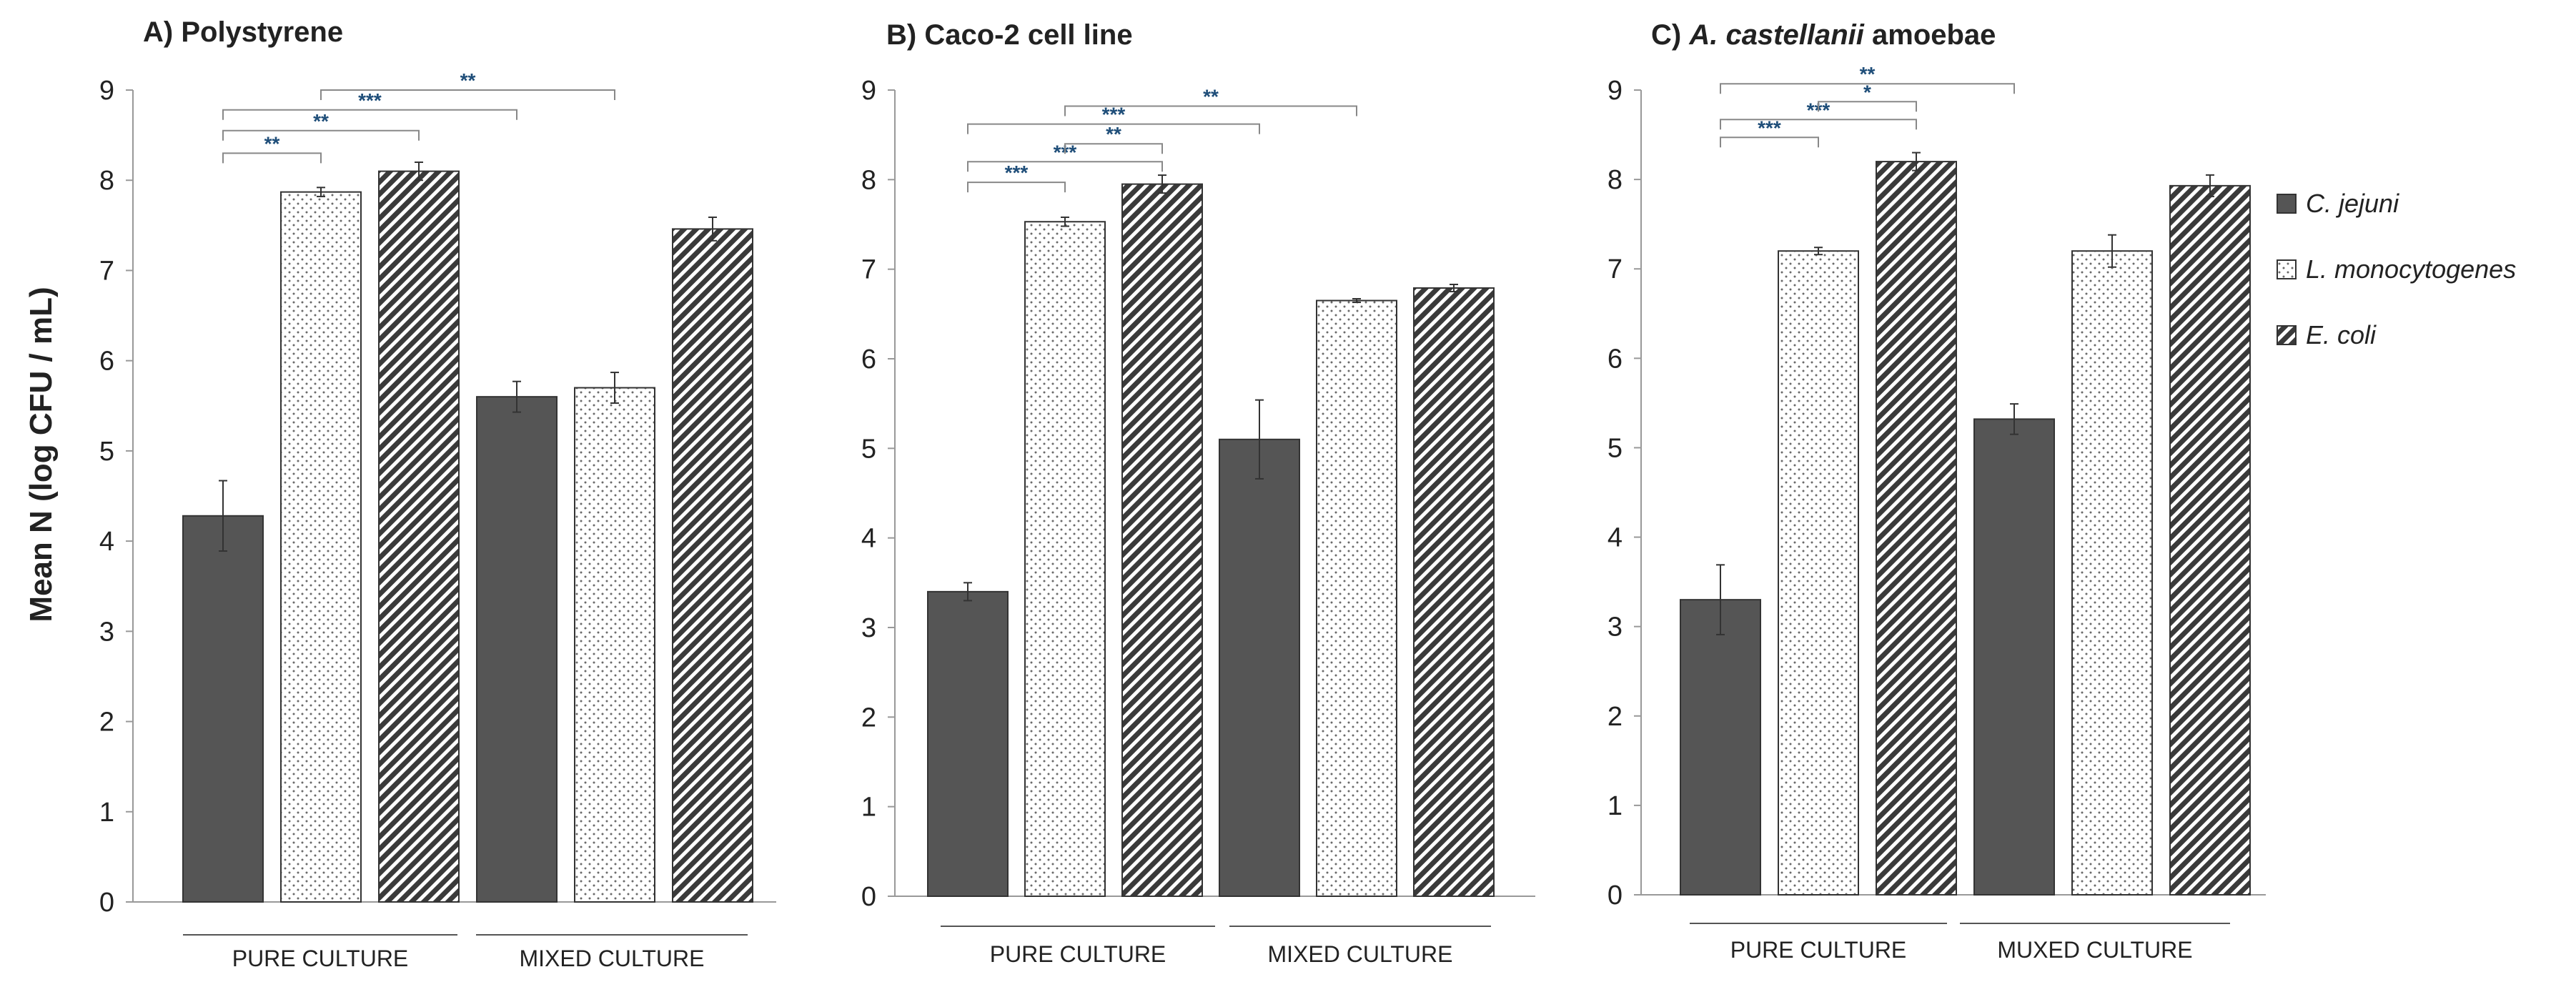 The image size is (2576, 987). I want to click on panel-c-title-main: A. castellanii, so click(1776, 35).